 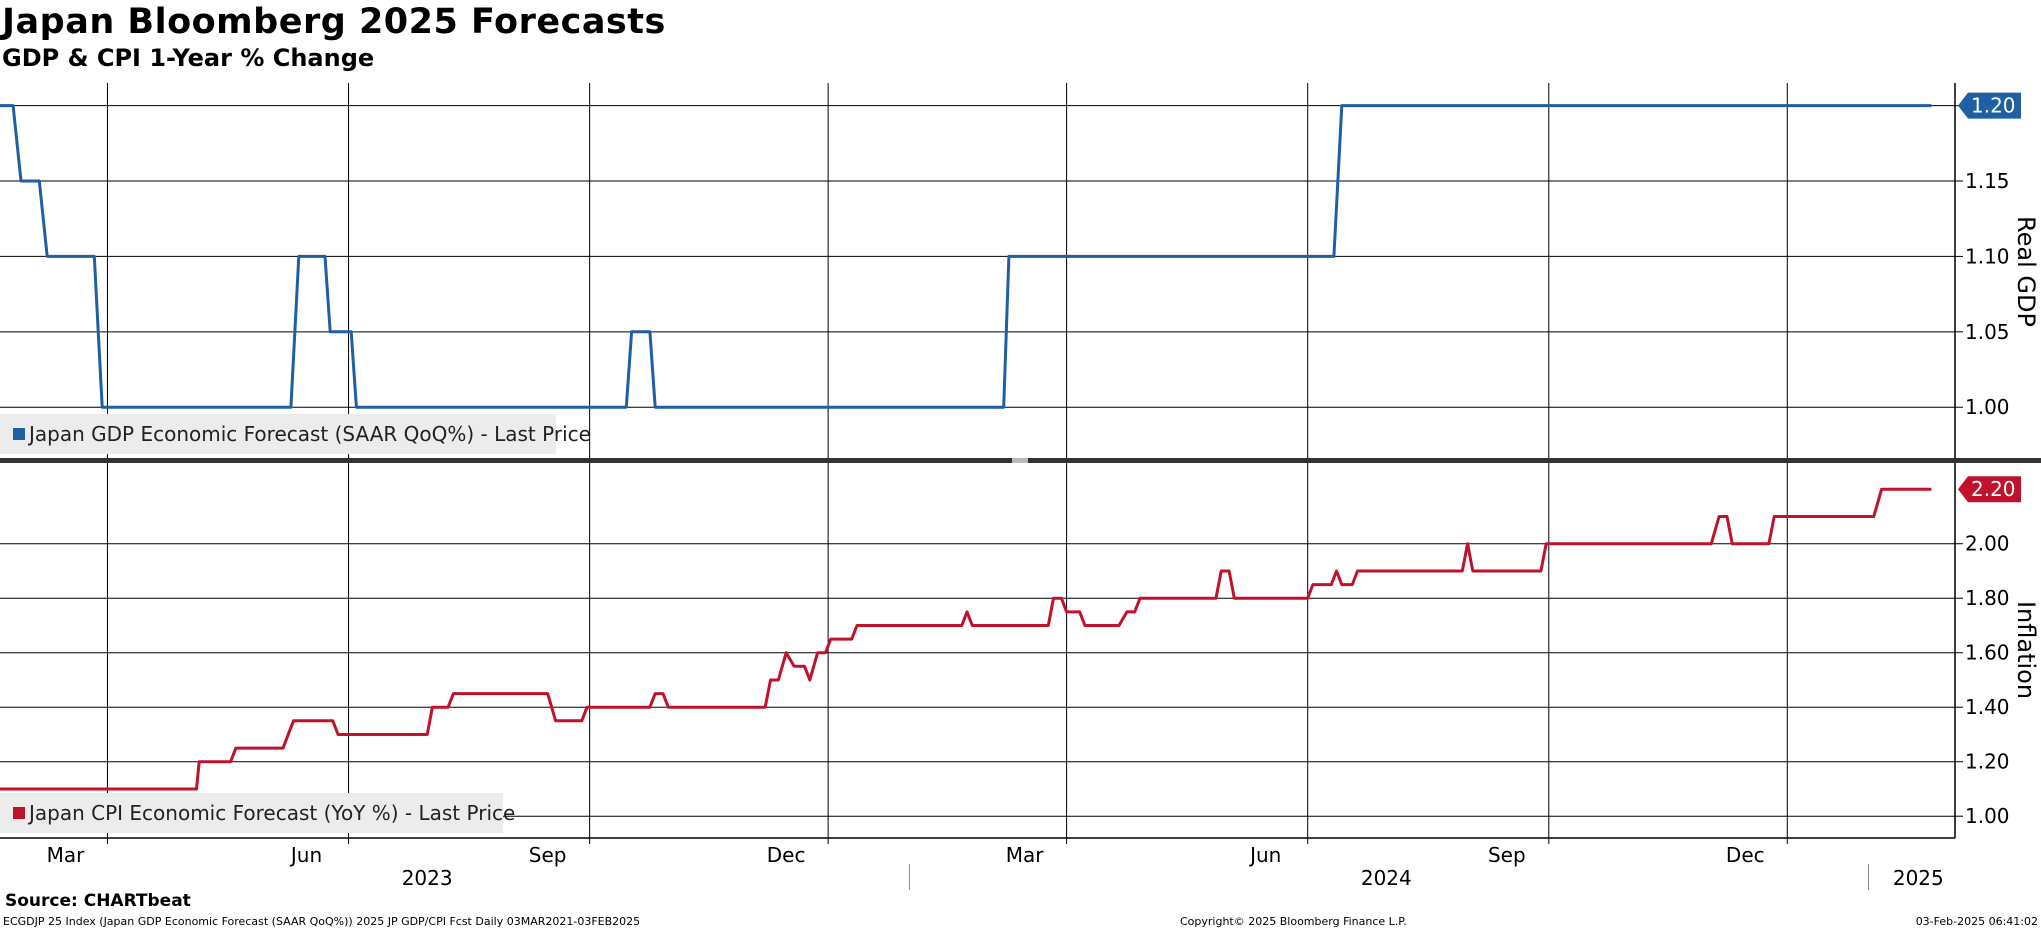 What do you see at coordinates (1987, 544) in the screenshot?
I see `y-tick-label: 2.00` at bounding box center [1987, 544].